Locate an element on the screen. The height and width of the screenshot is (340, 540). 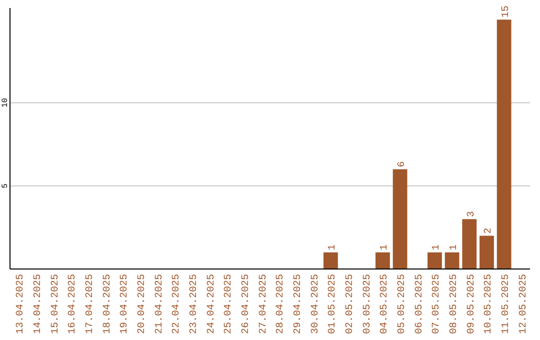
x-tick-label: 09.05.2025 is located at coordinates (472, 304).